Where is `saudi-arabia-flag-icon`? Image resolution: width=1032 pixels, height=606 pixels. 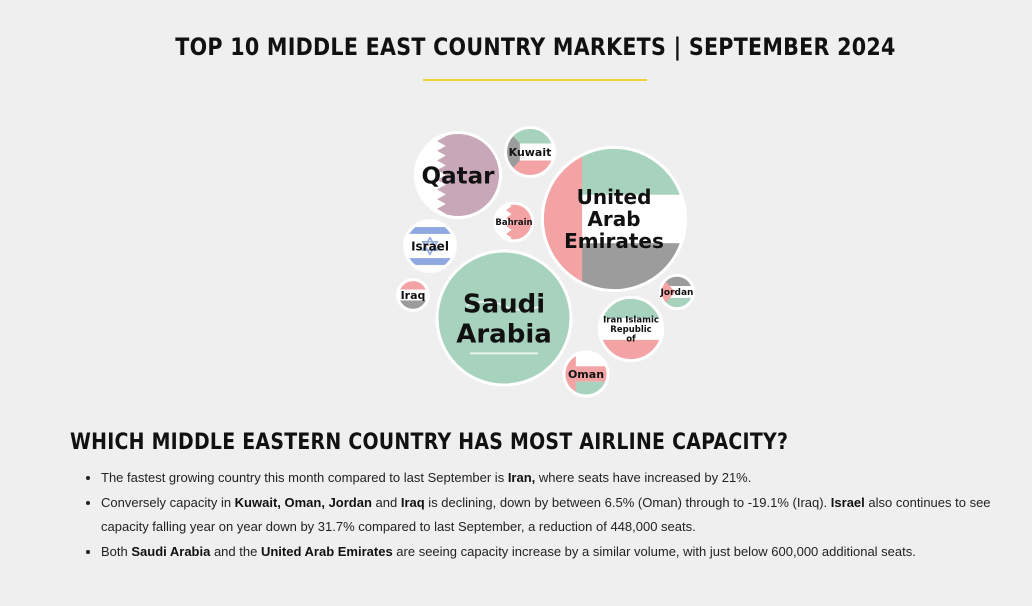
saudi-arabia-flag-icon is located at coordinates (504, 318).